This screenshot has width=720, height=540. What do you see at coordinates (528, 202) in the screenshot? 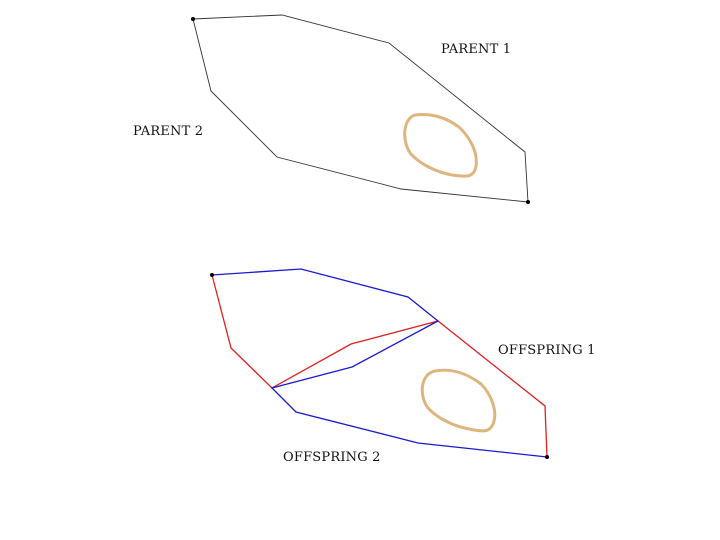
I see `parent-end-point` at bounding box center [528, 202].